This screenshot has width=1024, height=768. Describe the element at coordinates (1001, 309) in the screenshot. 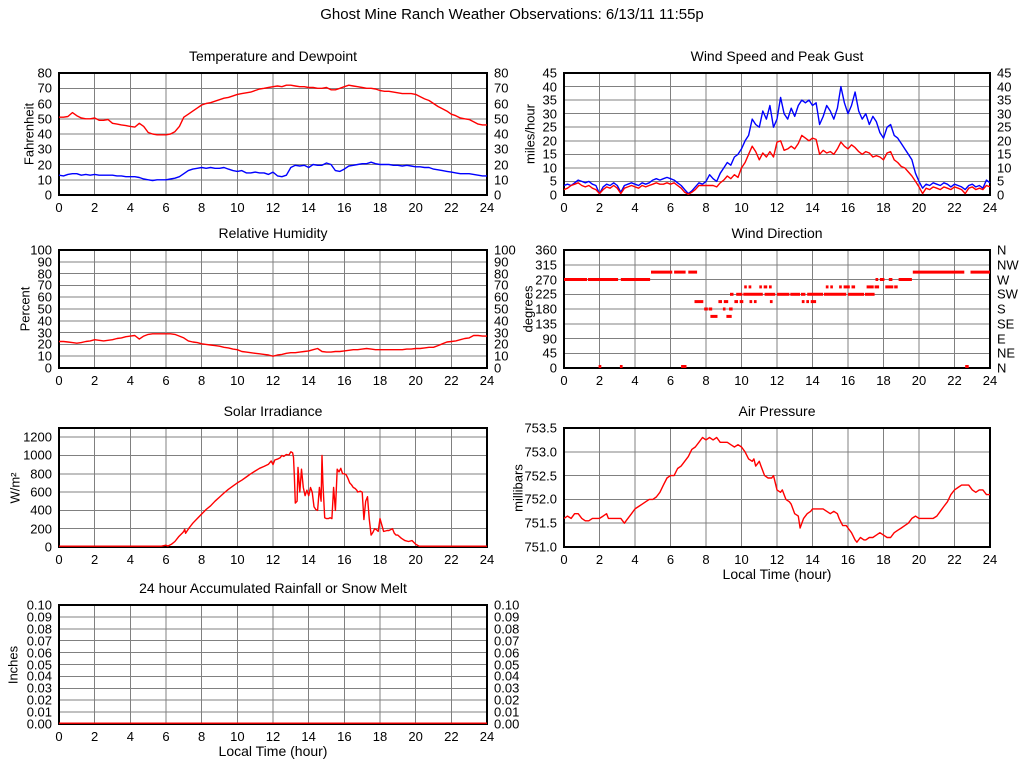

I see `compass-label: S` at that location.